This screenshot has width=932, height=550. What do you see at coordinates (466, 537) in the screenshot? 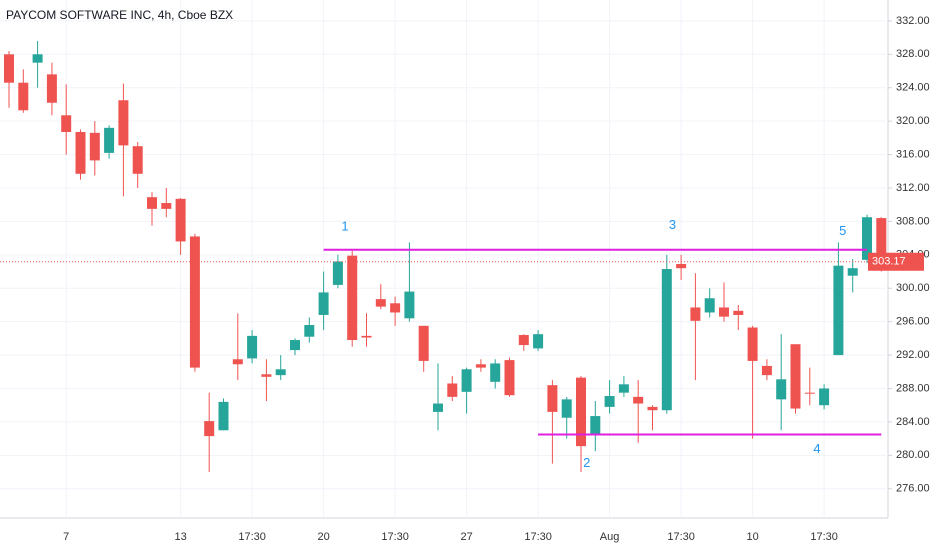
I see `x-tick-label: 27` at bounding box center [466, 537].